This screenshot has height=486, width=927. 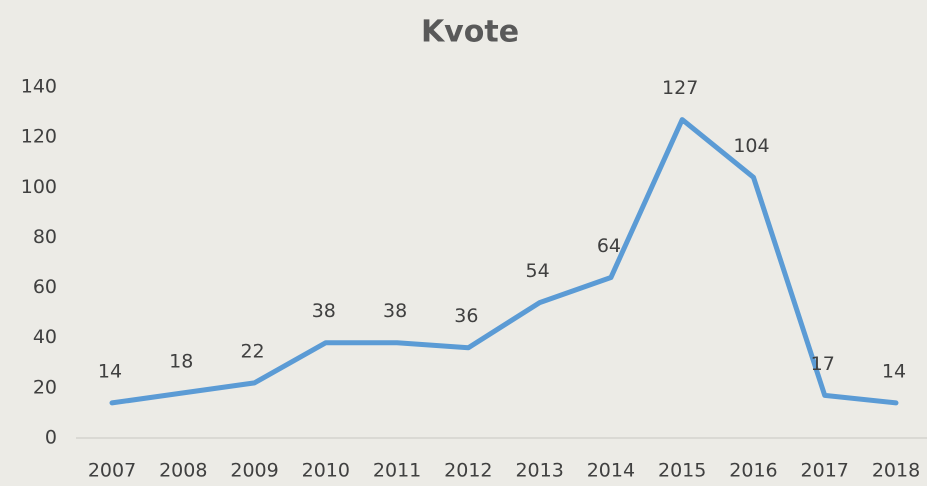 I want to click on x-tick-label: 2015, so click(x=682, y=471).